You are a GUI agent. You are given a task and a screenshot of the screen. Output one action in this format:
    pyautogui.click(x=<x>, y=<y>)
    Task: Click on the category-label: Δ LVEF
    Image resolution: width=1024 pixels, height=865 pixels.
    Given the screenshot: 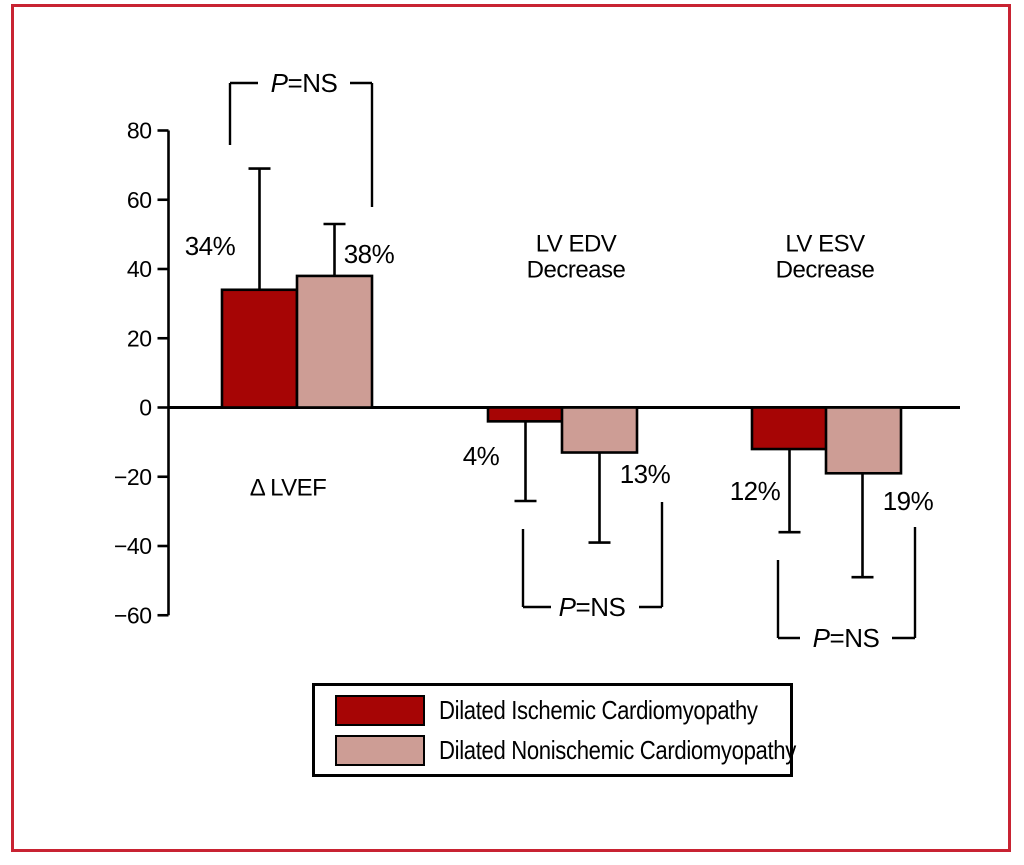 What is the action you would take?
    pyautogui.click(x=288, y=488)
    